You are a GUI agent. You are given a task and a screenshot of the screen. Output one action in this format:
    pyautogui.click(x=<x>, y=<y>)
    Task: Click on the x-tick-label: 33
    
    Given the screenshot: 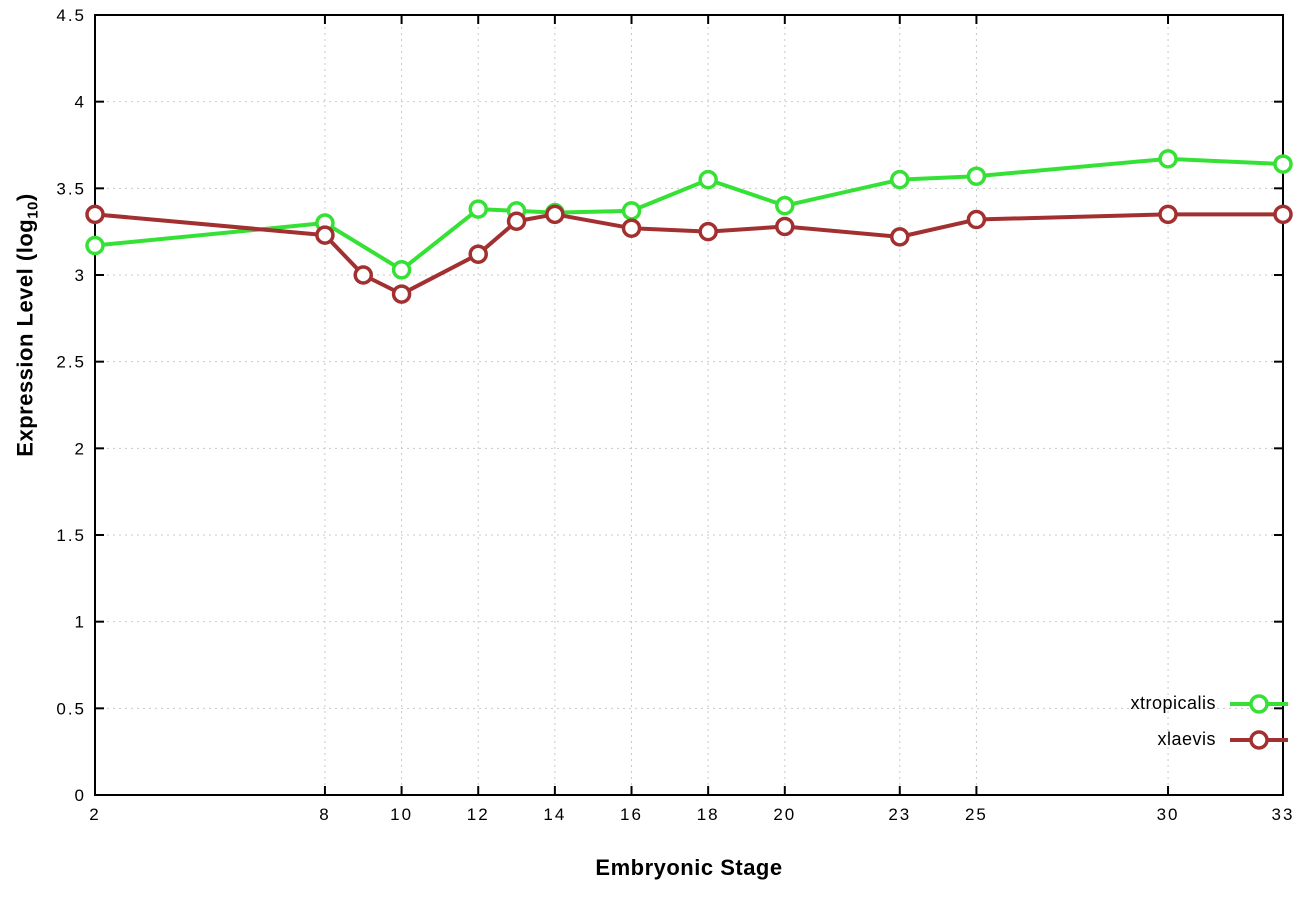 What is the action you would take?
    pyautogui.click(x=1283, y=814)
    